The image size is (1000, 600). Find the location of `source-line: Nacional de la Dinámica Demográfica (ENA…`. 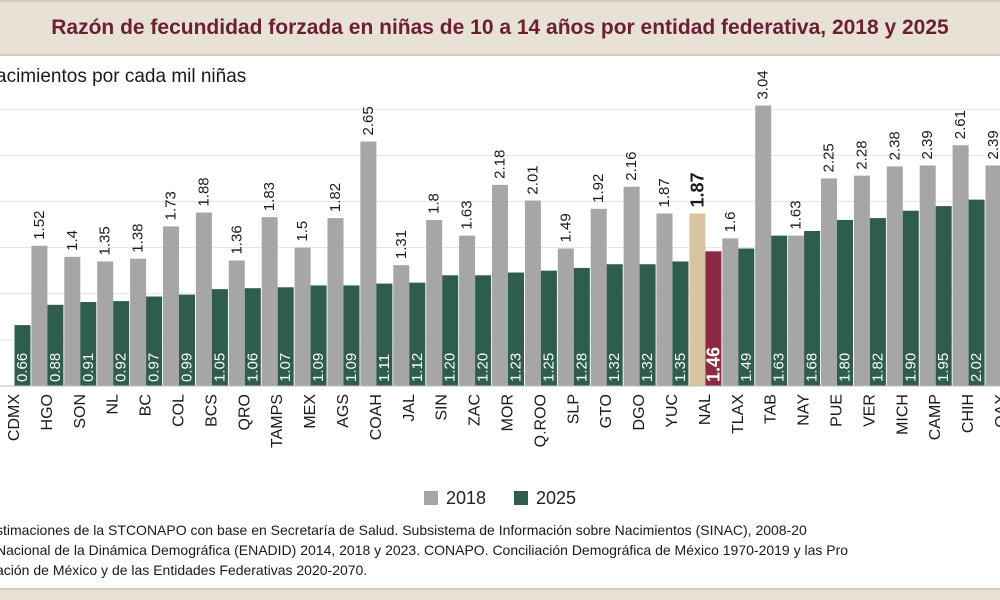

source-line: Nacional de la Dinámica Demográfica (ENA… is located at coordinates (424, 550).